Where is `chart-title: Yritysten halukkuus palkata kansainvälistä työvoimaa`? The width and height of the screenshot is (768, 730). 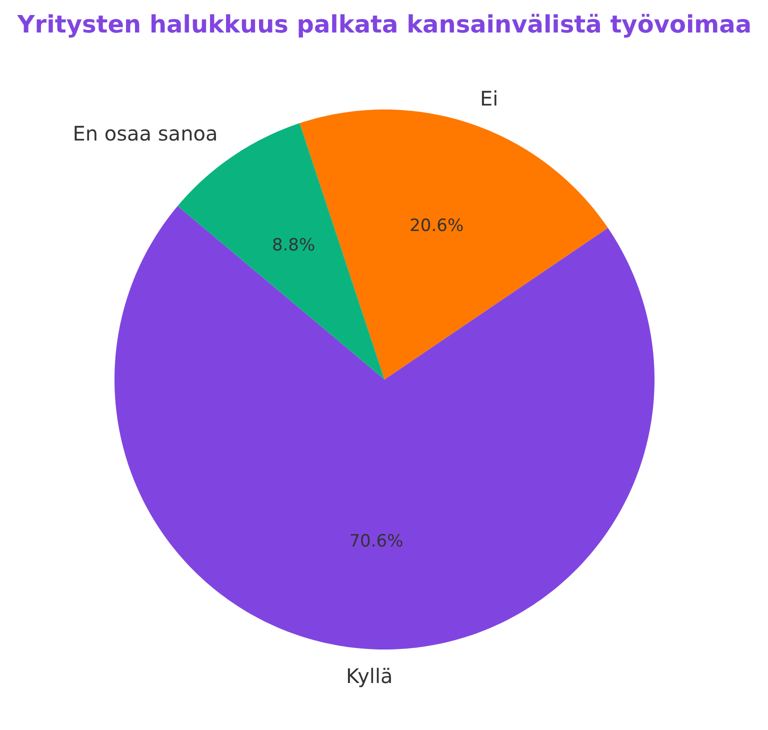
chart-title: Yritysten halukkuus palkata kansainvälistä työvoimaa is located at coordinates (384, 24).